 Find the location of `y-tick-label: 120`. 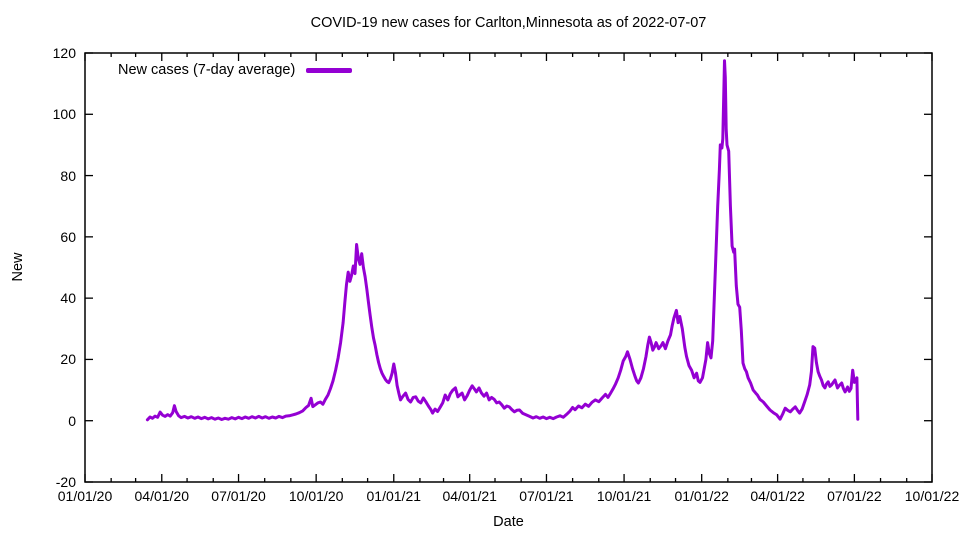

y-tick-label: 120 is located at coordinates (64, 53).